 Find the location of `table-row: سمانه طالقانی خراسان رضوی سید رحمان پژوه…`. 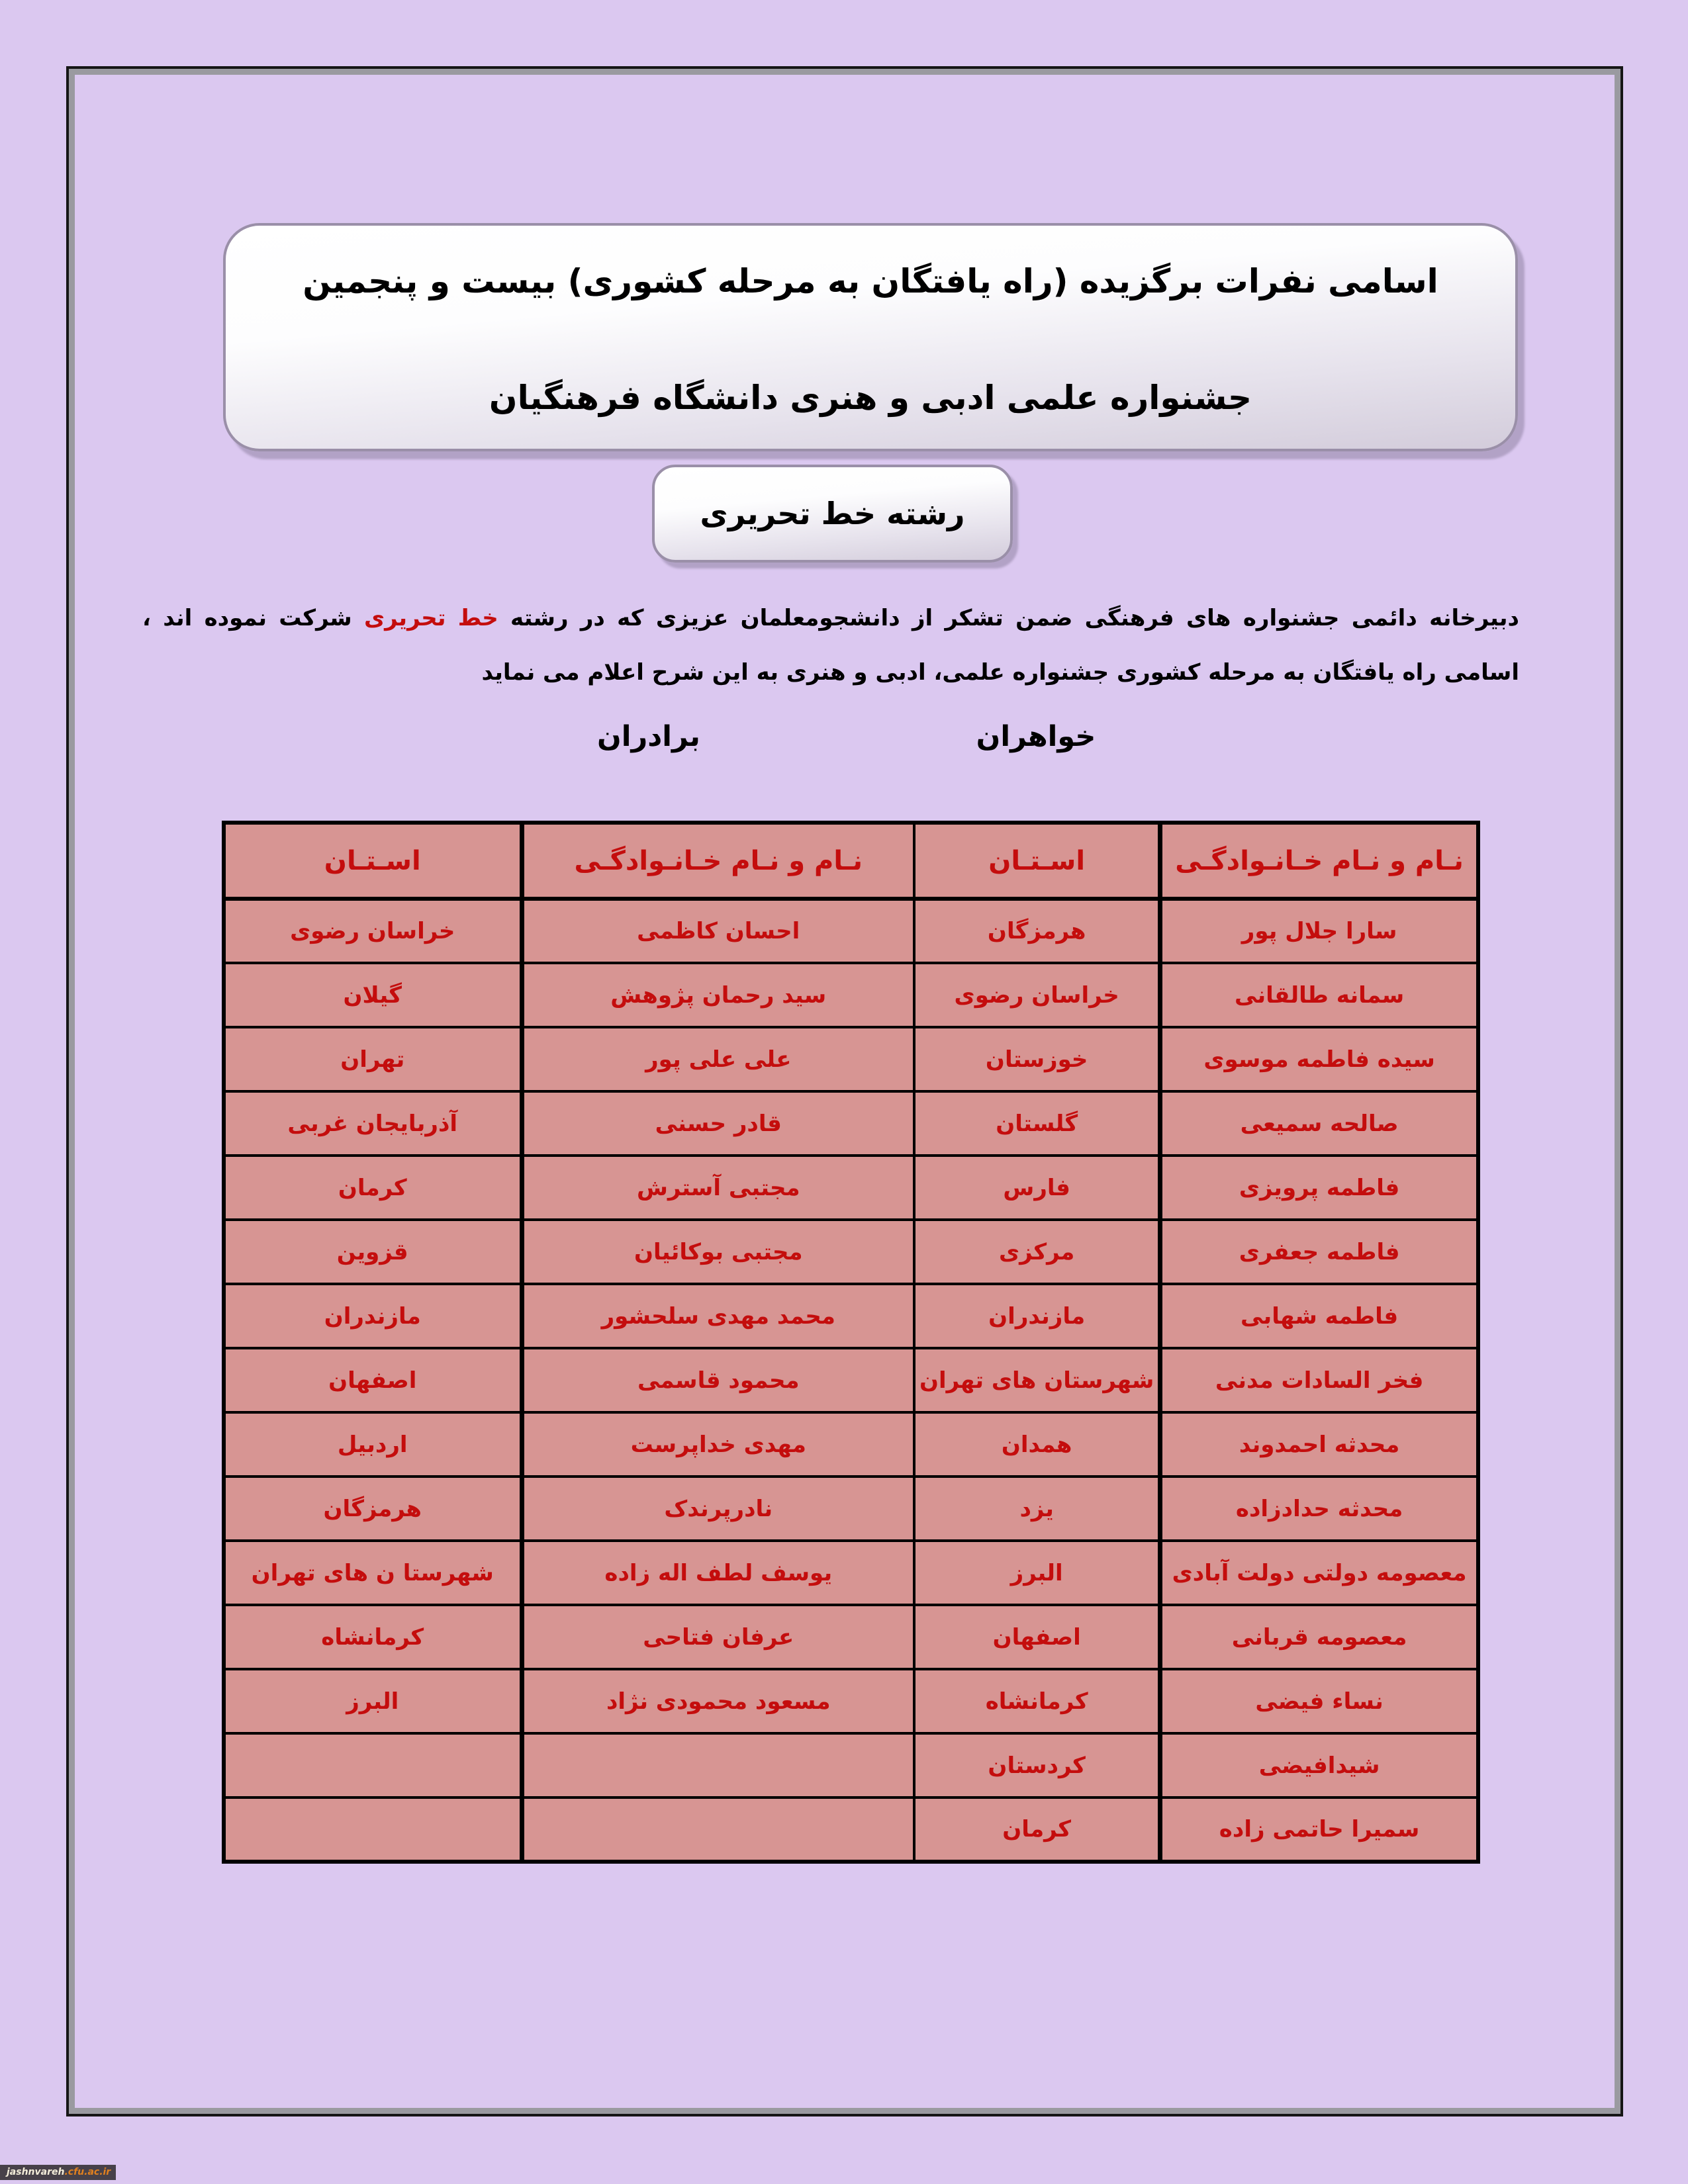

table-row: سمانه طالقانی خراسان رضوی سید رحمان پژوه… is located at coordinates (850, 995).